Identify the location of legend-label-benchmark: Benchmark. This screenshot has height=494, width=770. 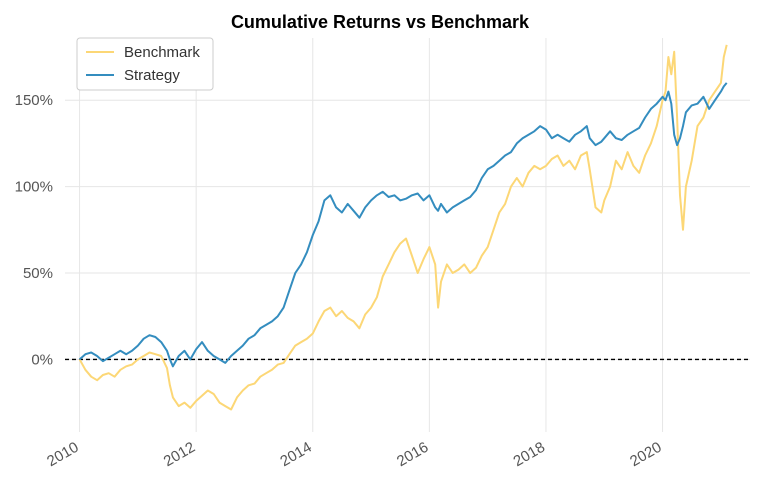
(162, 52).